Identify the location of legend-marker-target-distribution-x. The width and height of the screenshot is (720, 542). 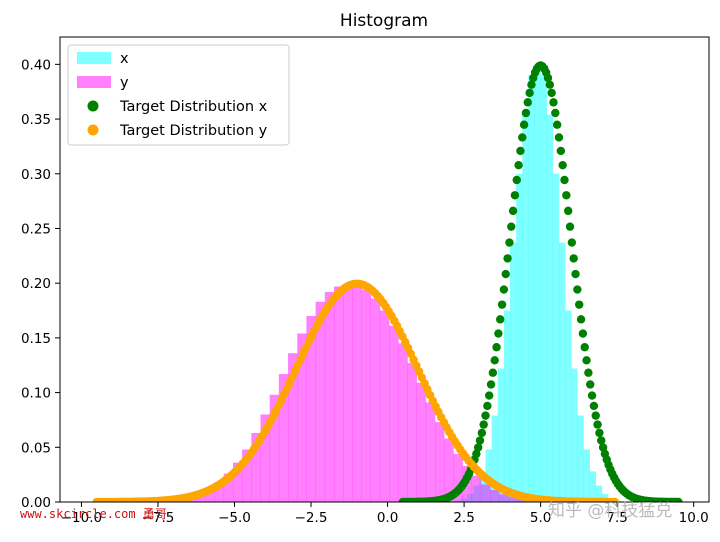
(93, 106).